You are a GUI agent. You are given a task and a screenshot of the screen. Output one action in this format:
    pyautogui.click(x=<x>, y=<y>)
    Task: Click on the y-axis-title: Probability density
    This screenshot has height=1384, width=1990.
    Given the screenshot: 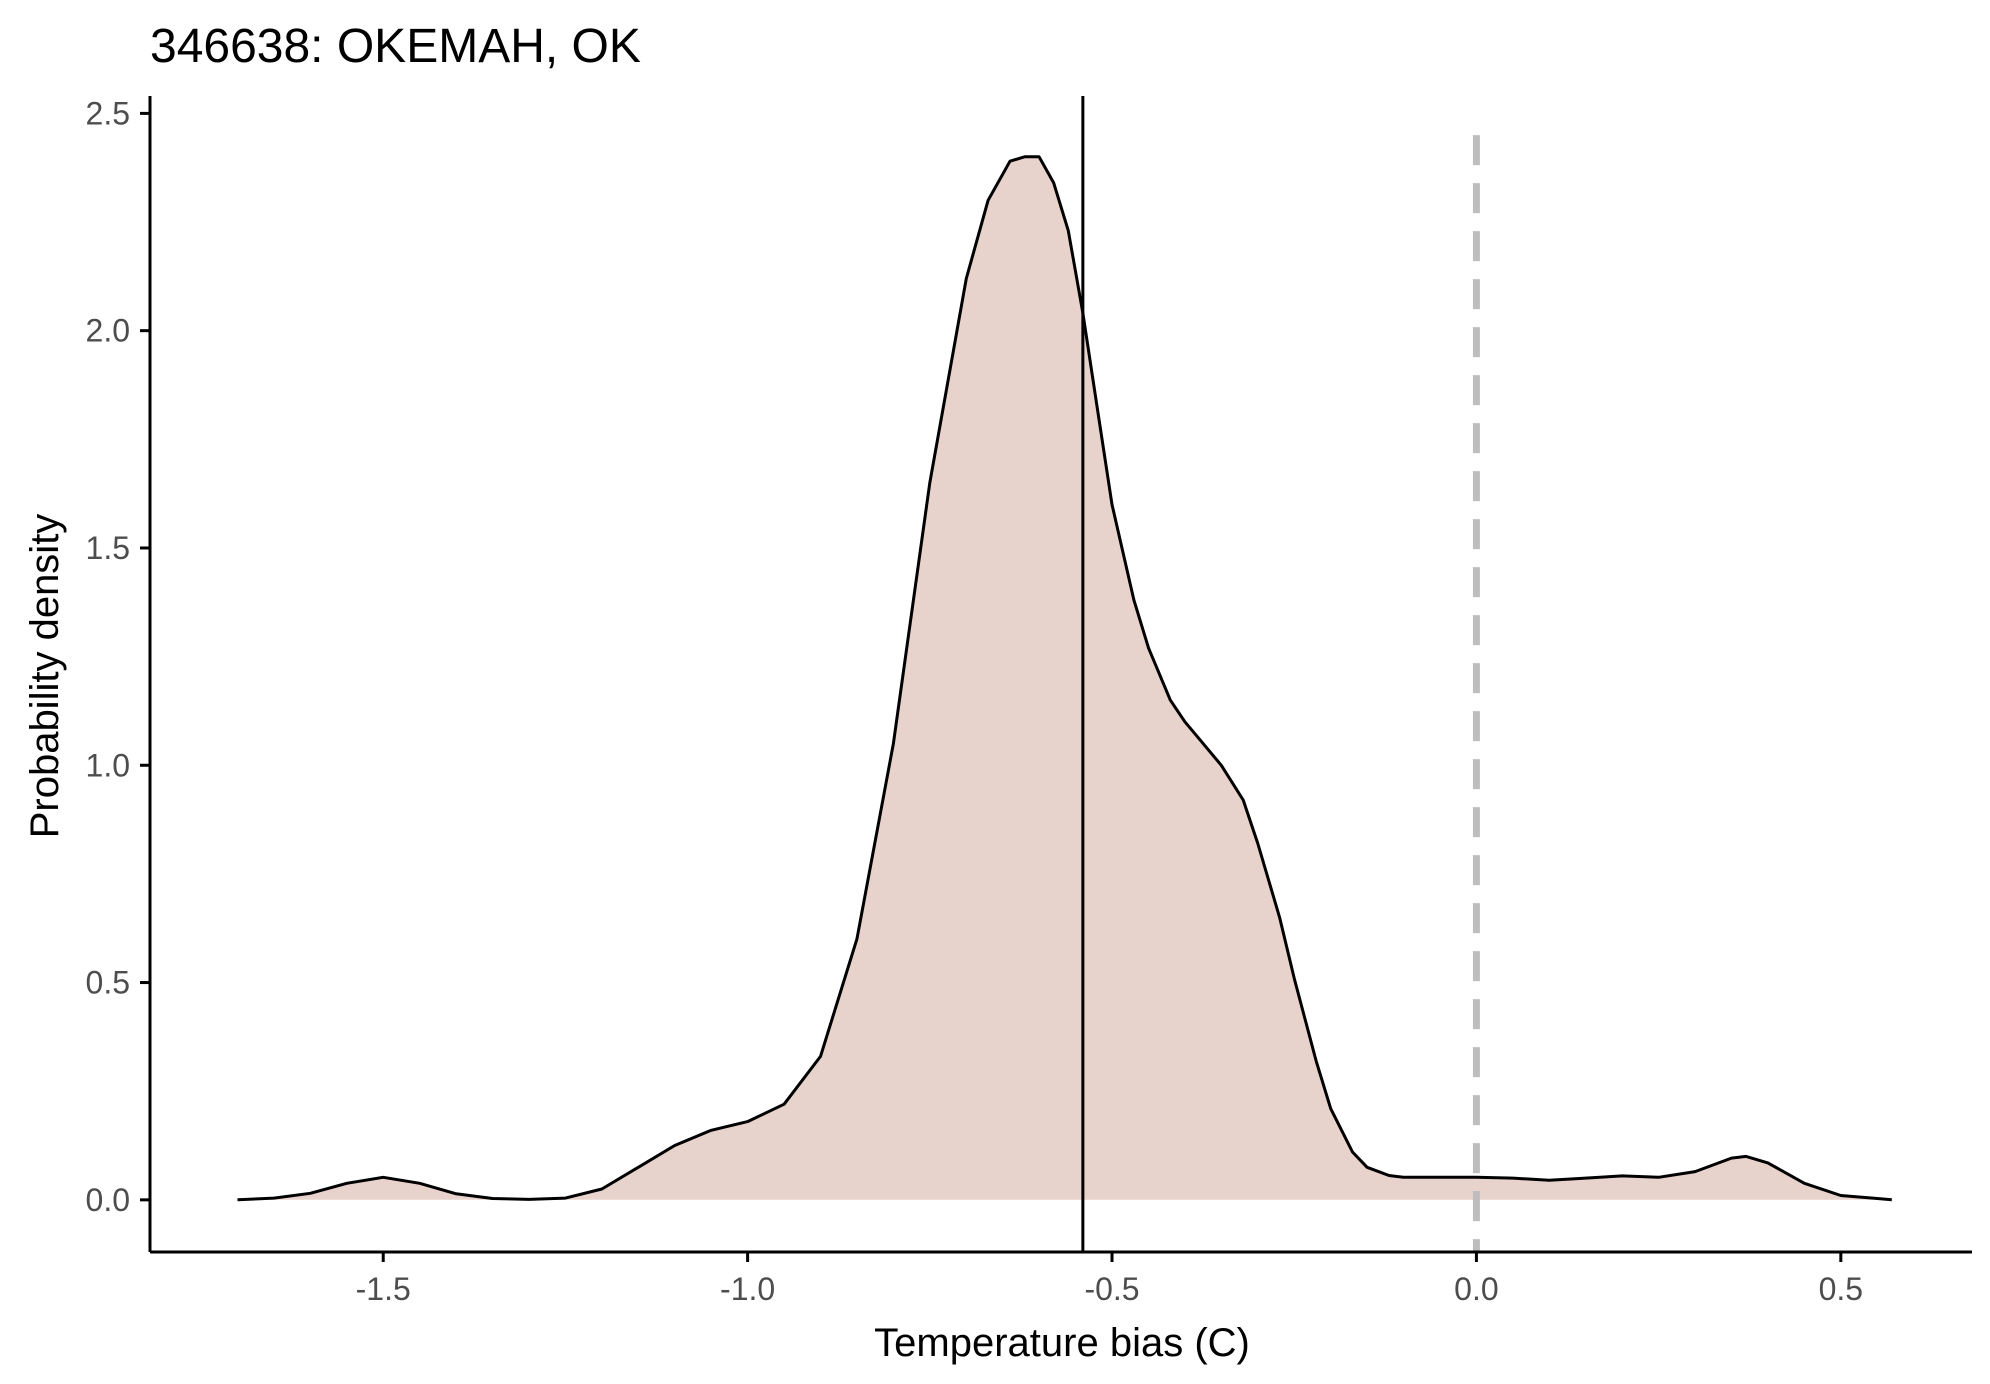 What is the action you would take?
    pyautogui.click(x=45, y=676)
    